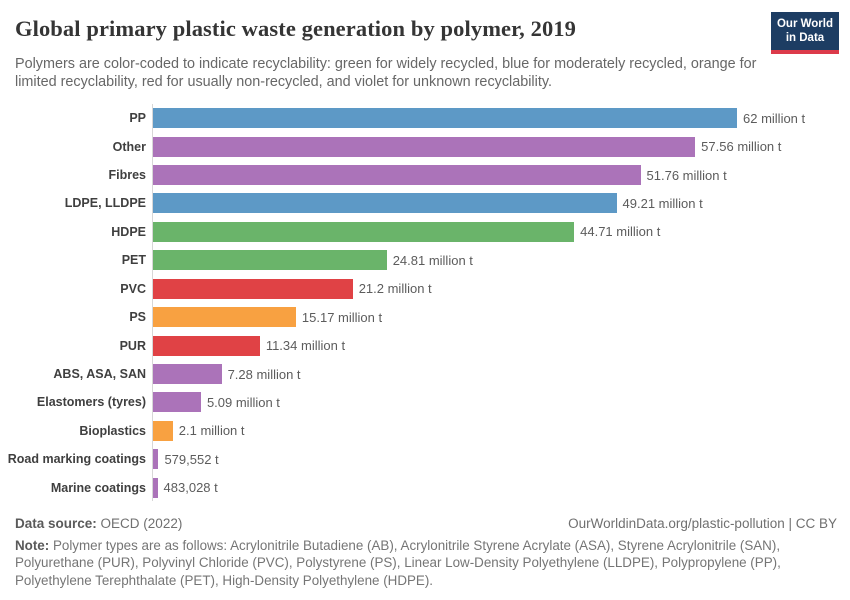  What do you see at coordinates (243, 402) in the screenshot?
I see `value-label: 5.09 million t` at bounding box center [243, 402].